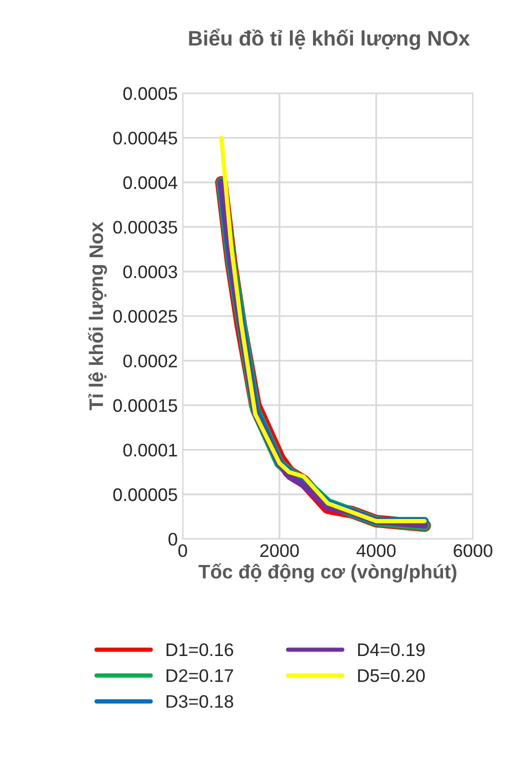  I want to click on legend-label: D3=0.18, so click(200, 701).